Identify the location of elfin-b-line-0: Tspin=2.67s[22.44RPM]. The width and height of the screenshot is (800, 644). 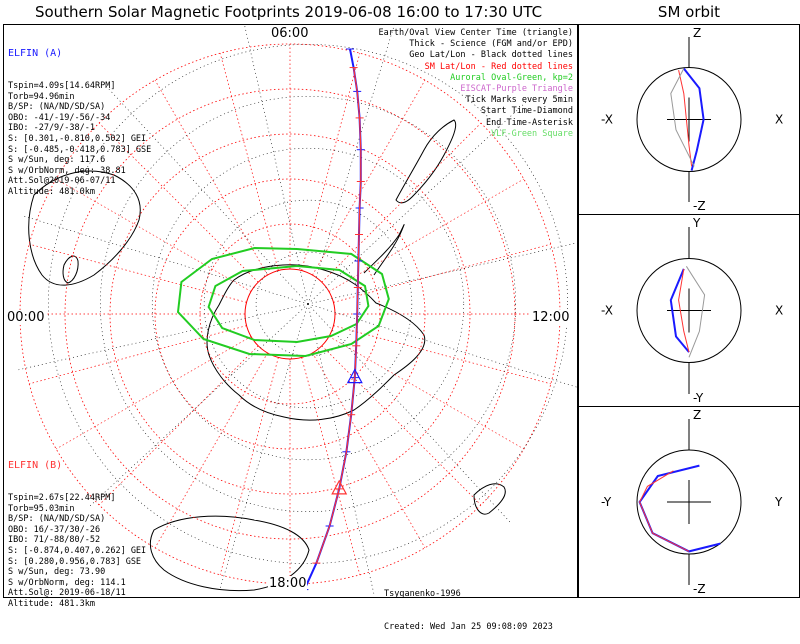
(62, 497).